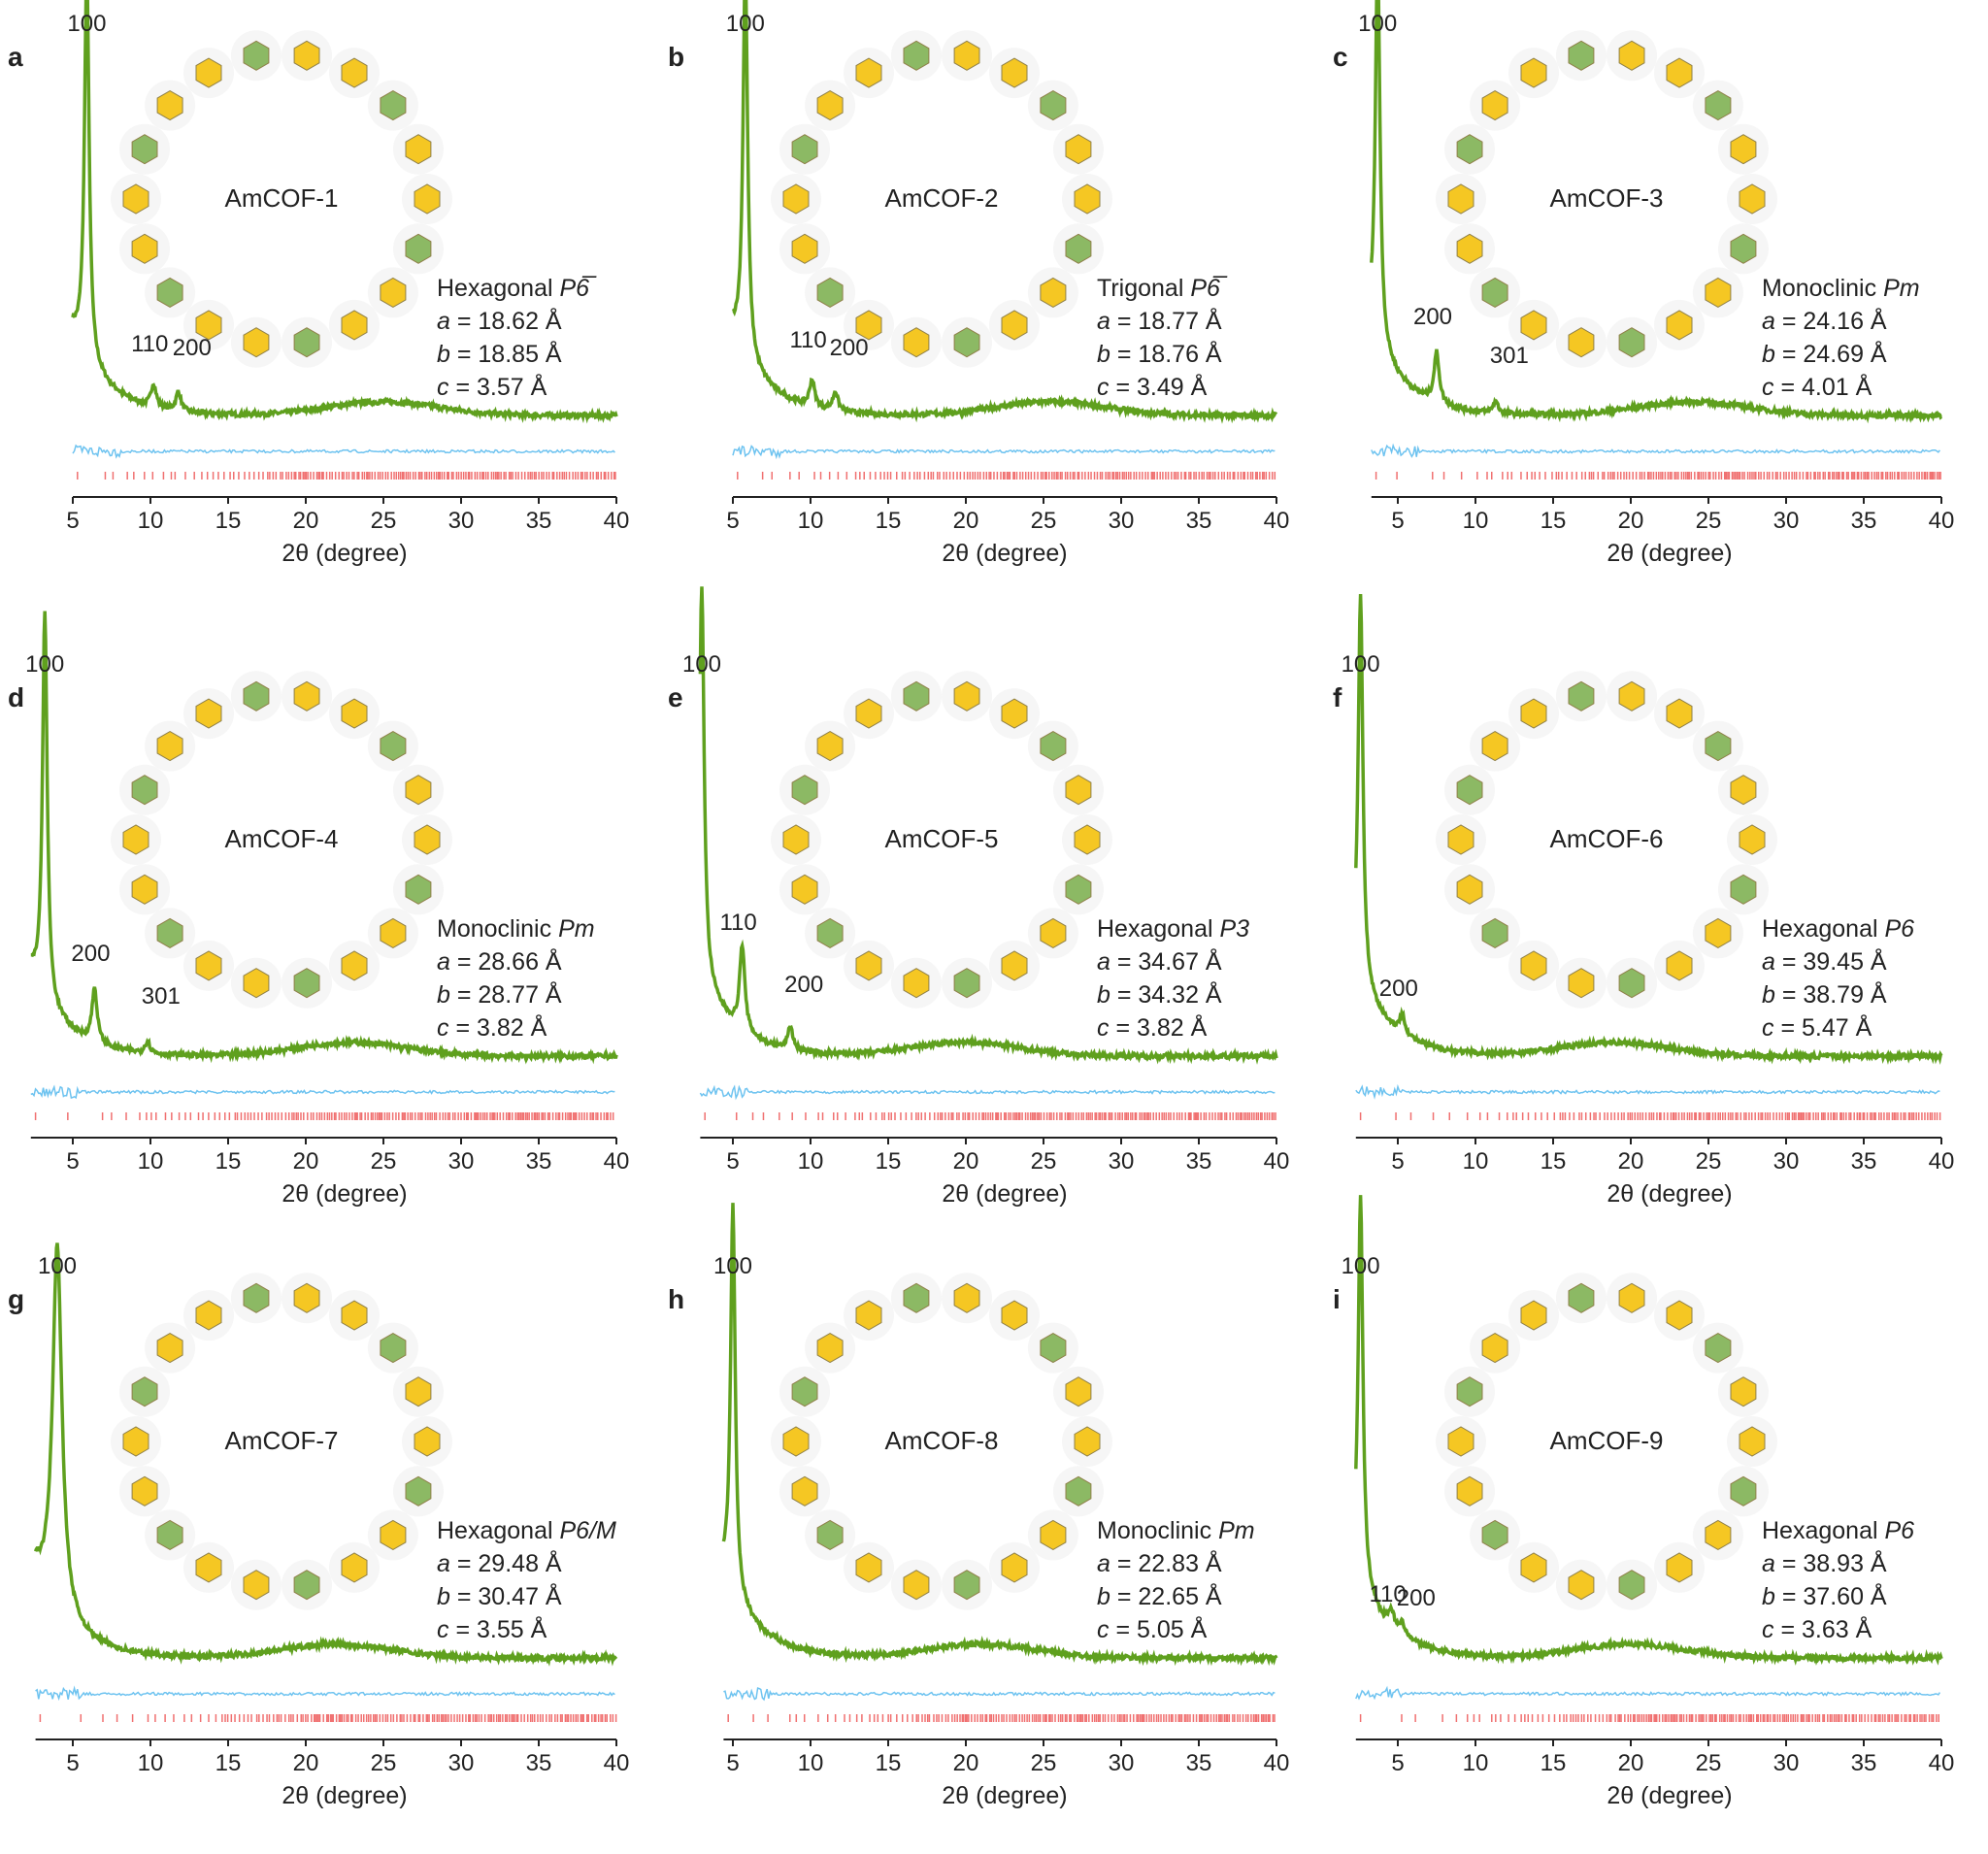 This screenshot has height=1854, width=1988. I want to click on x-tick-label: 25, so click(384, 521).